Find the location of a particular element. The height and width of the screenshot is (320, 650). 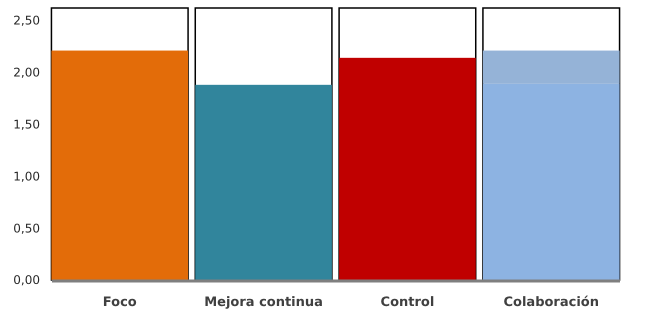

x-tick-label: Control is located at coordinates (407, 302).